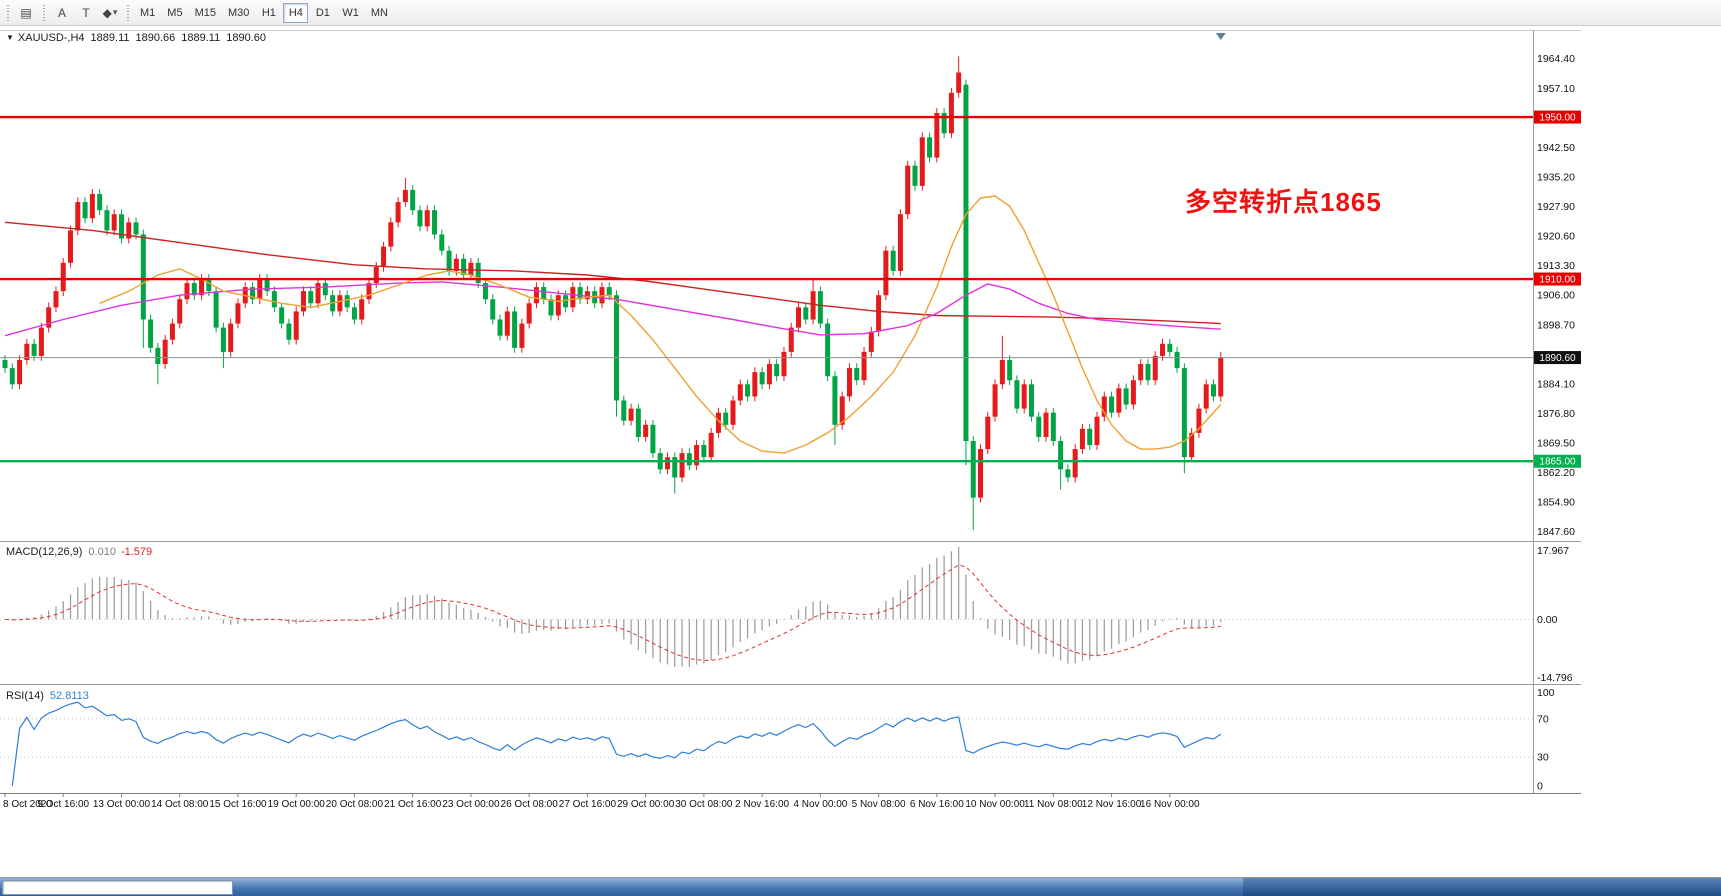 Image resolution: width=1721 pixels, height=896 pixels. Describe the element at coordinates (820, 804) in the screenshot. I see `svg-text: 4 Nov 00:00` at that location.